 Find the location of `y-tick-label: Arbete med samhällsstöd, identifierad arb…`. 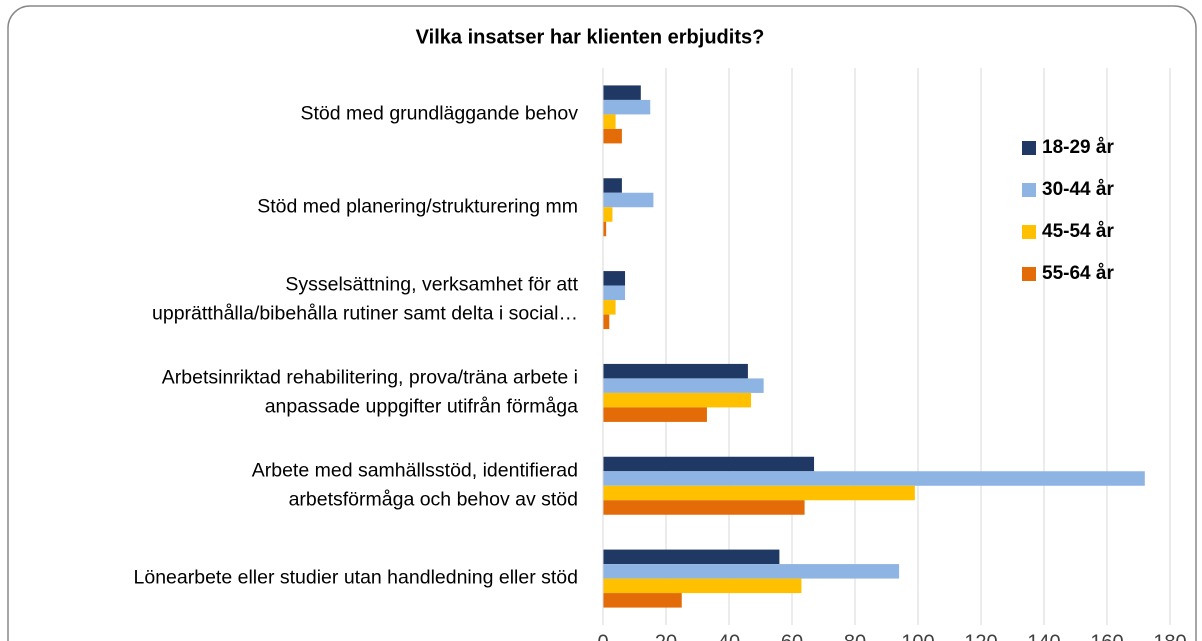

y-tick-label: Arbete med samhällsstöd, identifierad arb… is located at coordinates (415, 484).